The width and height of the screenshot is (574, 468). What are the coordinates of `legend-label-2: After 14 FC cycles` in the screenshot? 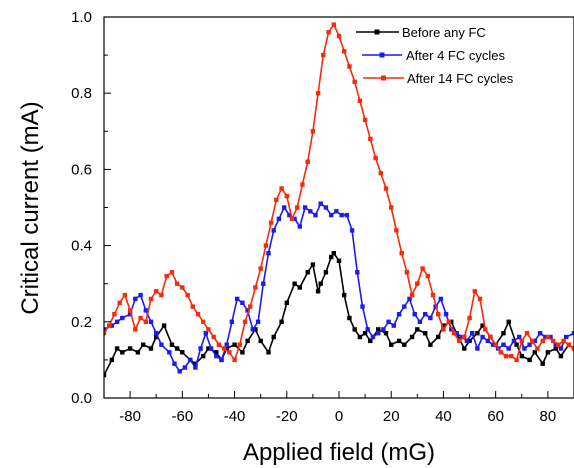 It's located at (460, 78).